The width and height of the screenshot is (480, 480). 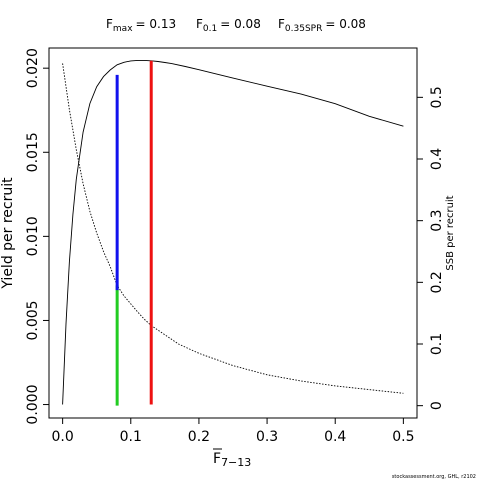 What do you see at coordinates (240, 24) in the screenshot?
I see `title-f01-value: = 0.08` at bounding box center [240, 24].